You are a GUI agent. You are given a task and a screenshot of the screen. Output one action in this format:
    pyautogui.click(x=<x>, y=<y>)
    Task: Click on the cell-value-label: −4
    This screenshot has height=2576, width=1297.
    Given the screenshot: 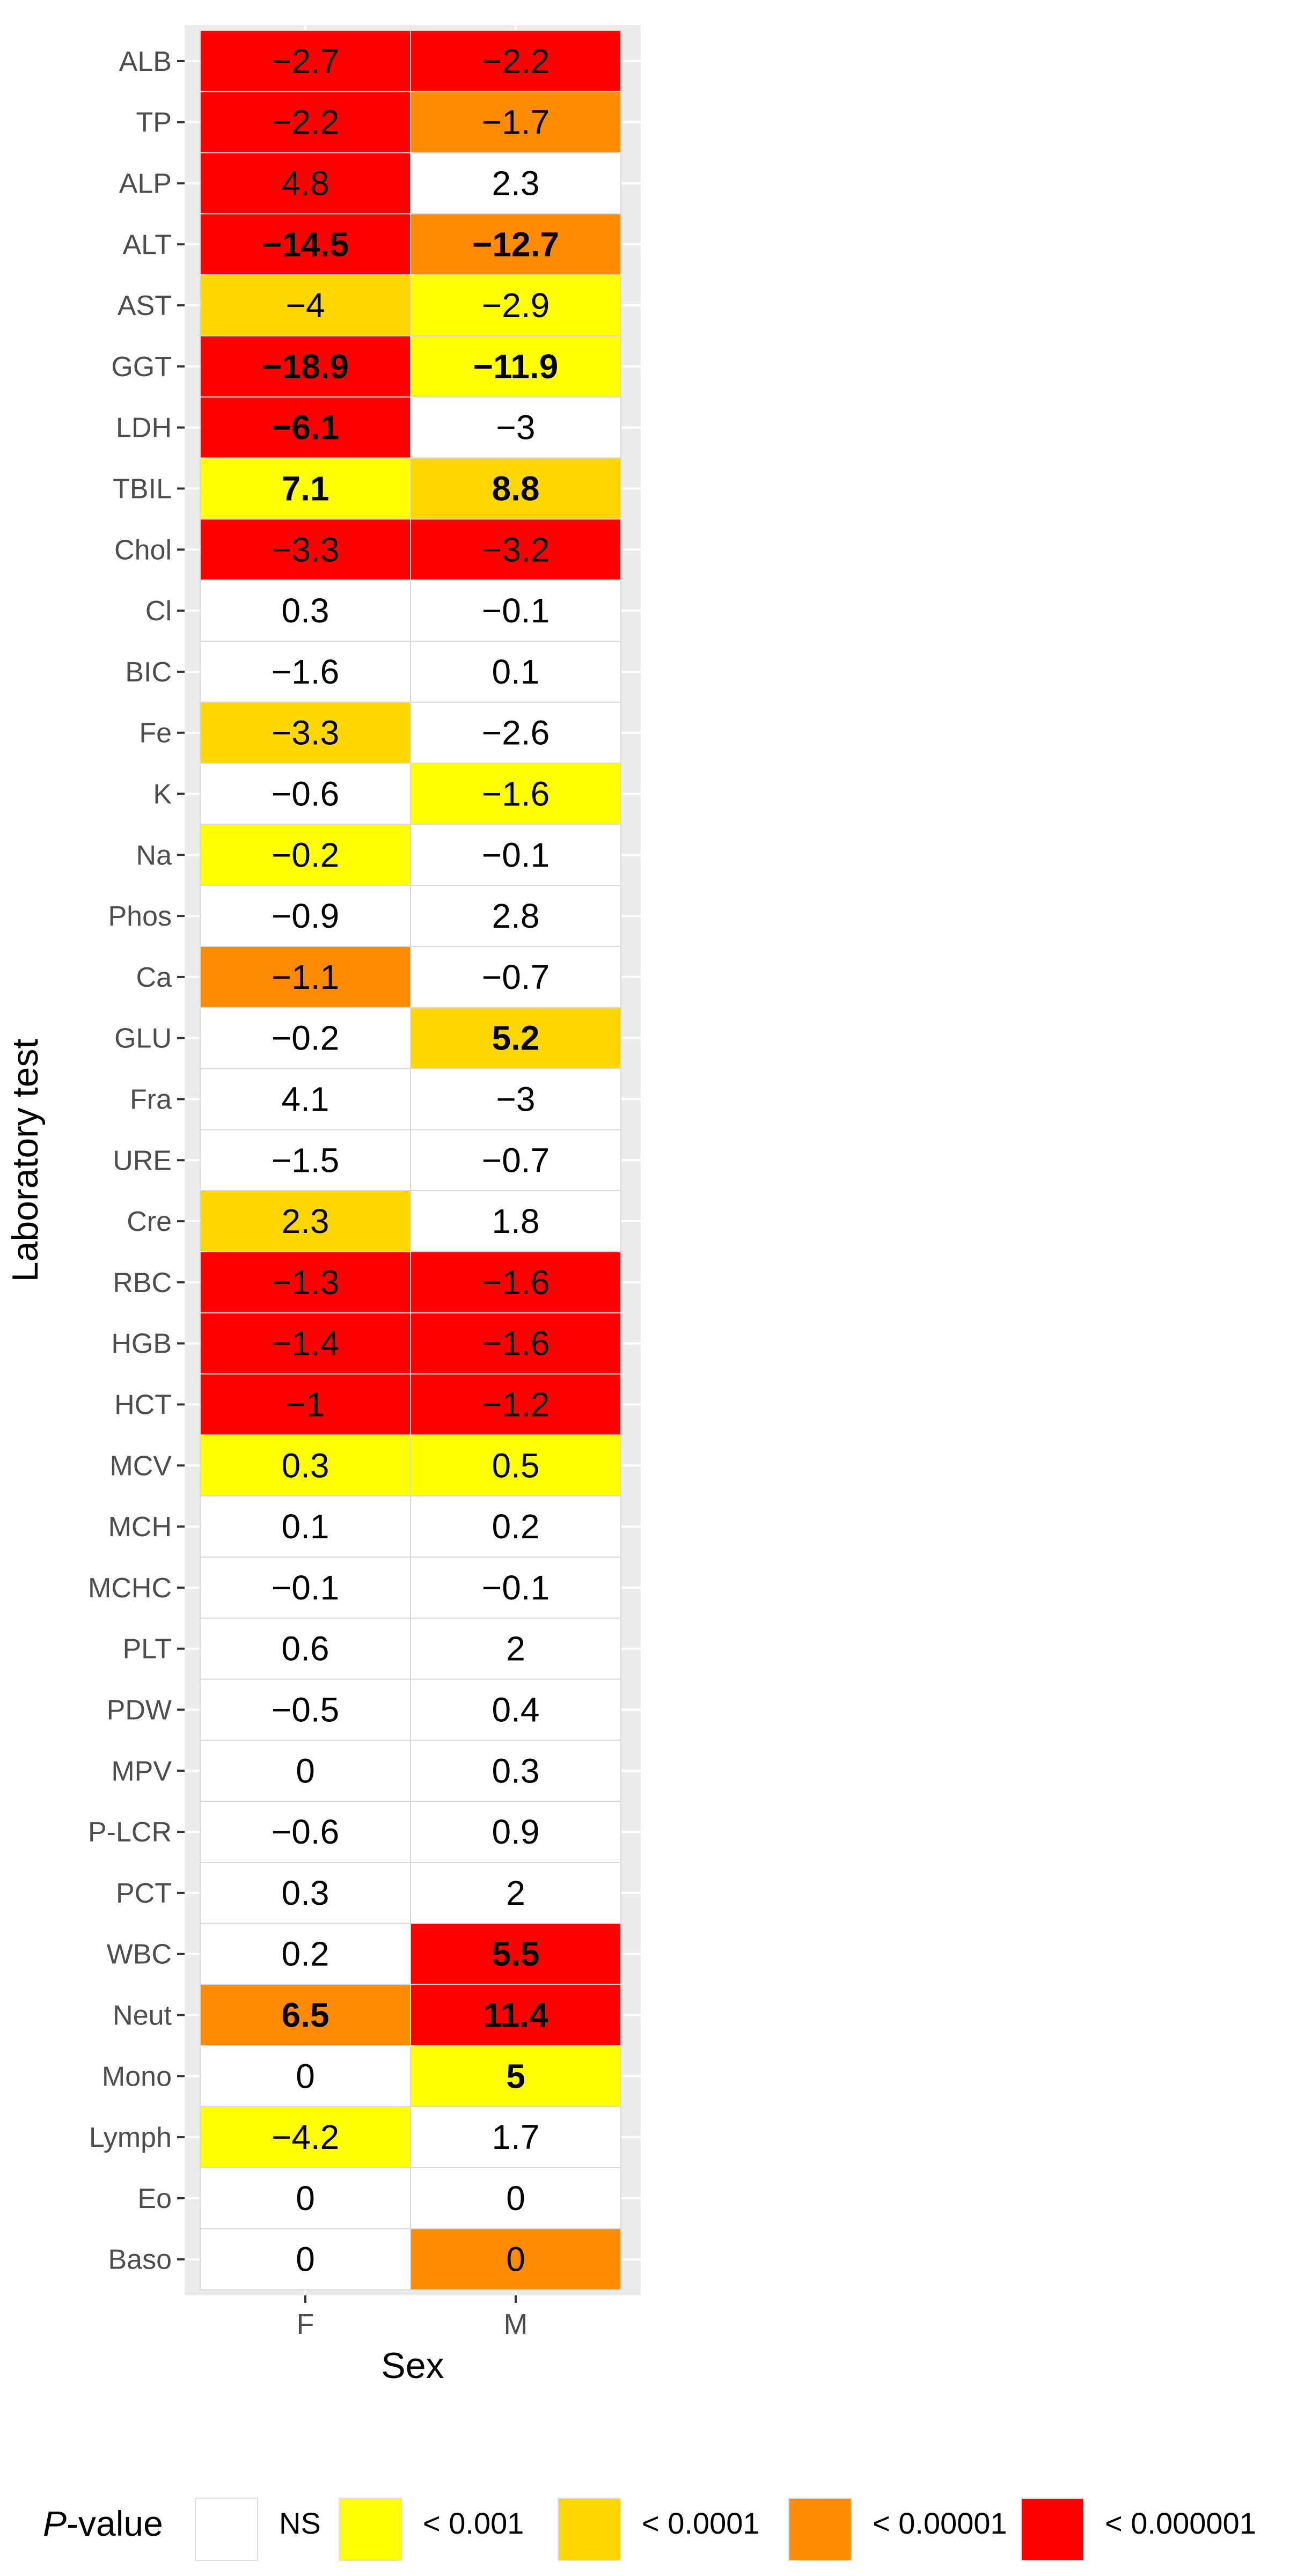 What is the action you would take?
    pyautogui.click(x=305, y=305)
    